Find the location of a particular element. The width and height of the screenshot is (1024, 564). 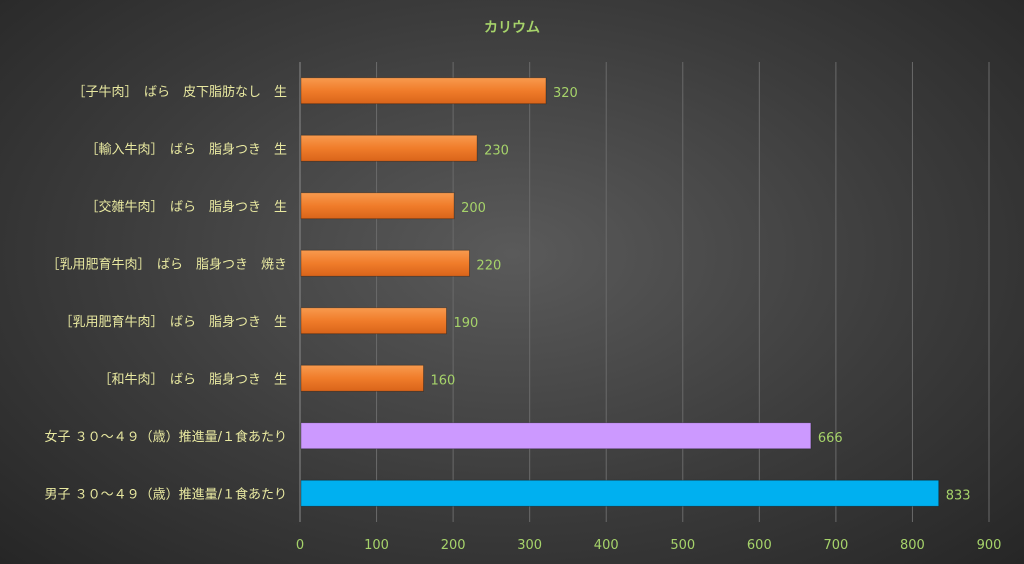

data-label: 833 is located at coordinates (958, 495).